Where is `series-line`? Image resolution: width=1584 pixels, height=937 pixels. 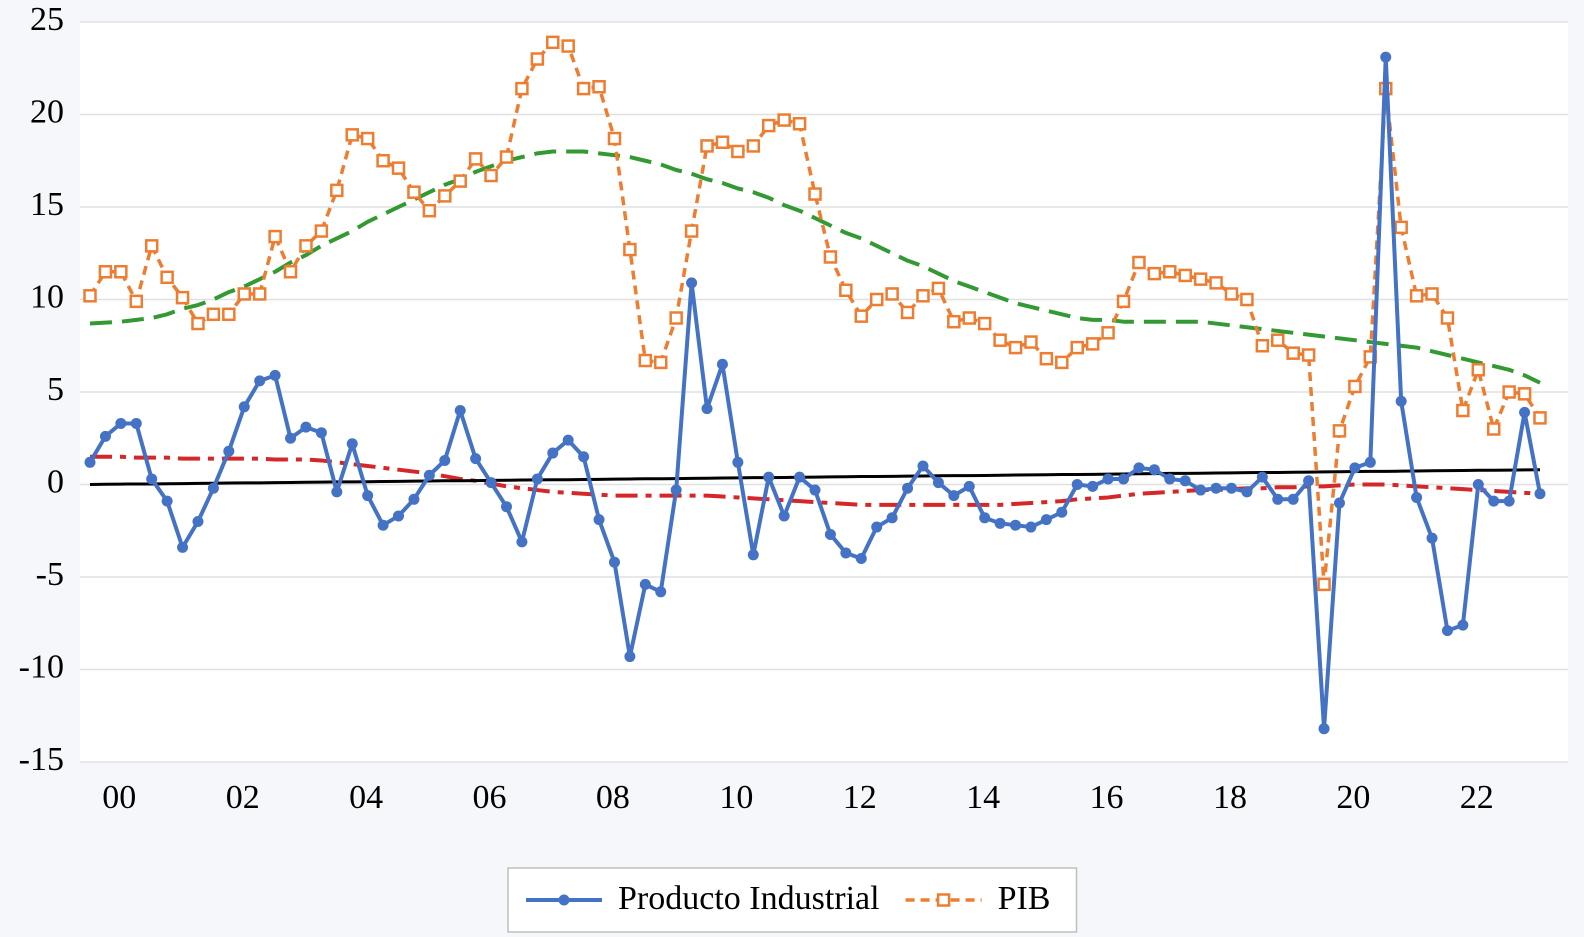 series-line is located at coordinates (815, 480).